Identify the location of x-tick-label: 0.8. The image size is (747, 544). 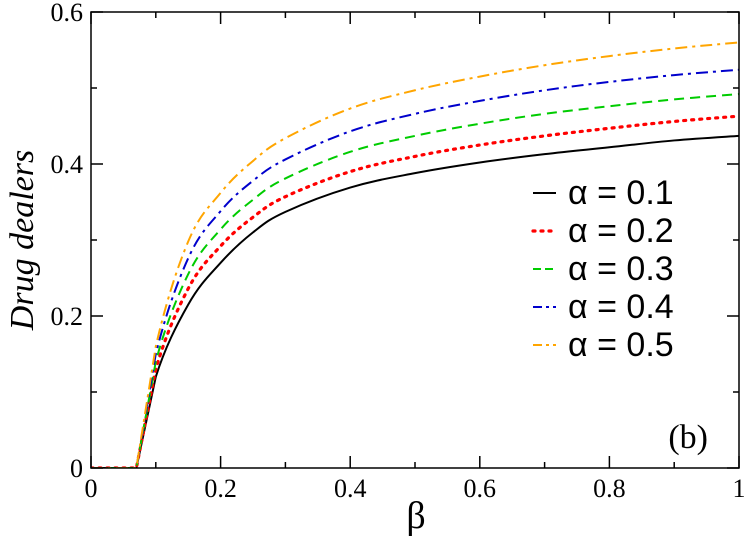
(609, 488).